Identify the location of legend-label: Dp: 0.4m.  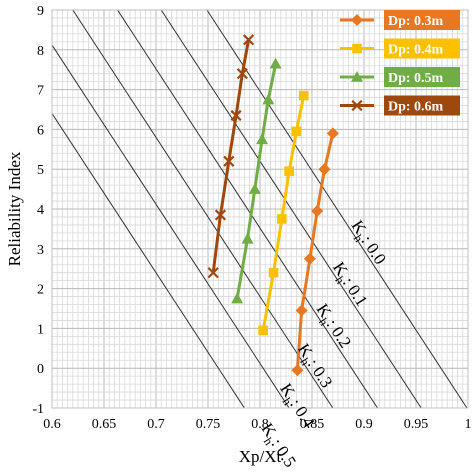
(416, 50).